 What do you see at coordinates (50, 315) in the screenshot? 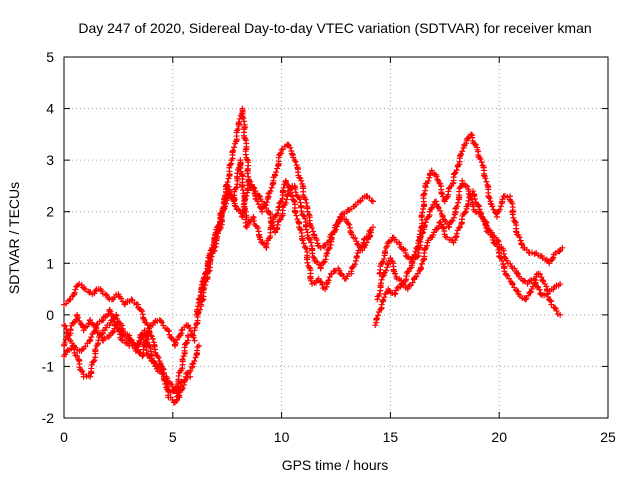
I see `y-tick-label: 0` at bounding box center [50, 315].